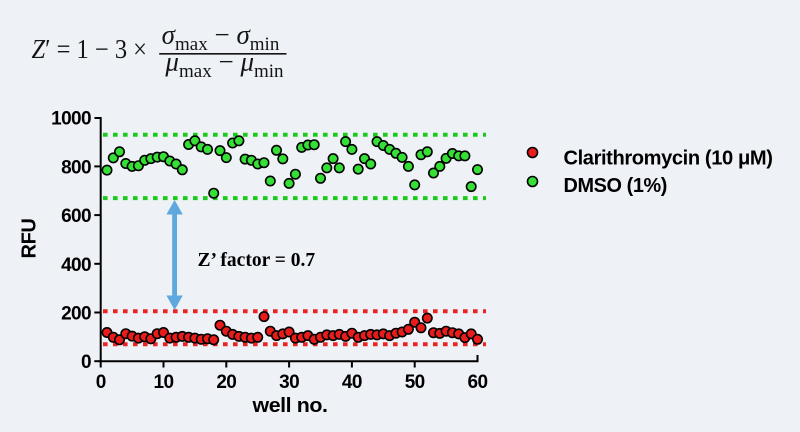 This screenshot has width=800, height=432. I want to click on svg-text: Z′ = 1 − 3 ×, so click(90, 49).